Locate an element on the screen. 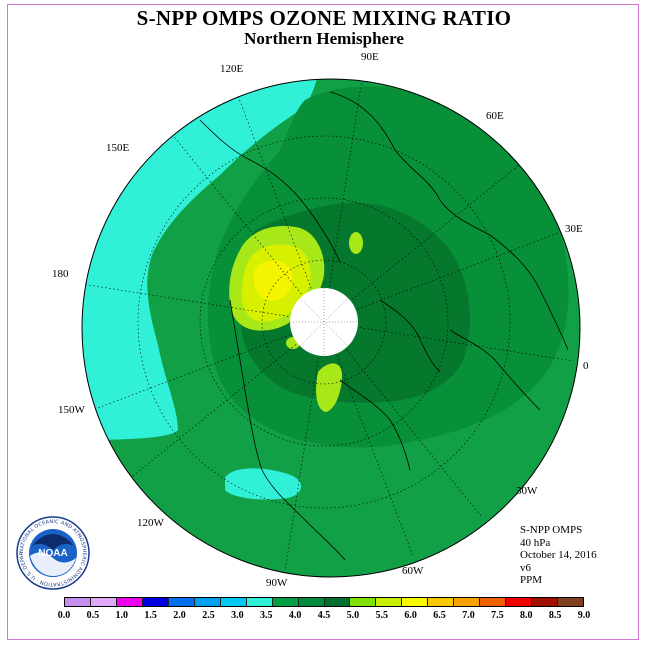 The width and height of the screenshot is (648, 648). longitude-label-150e: 150E is located at coordinates (118, 148).